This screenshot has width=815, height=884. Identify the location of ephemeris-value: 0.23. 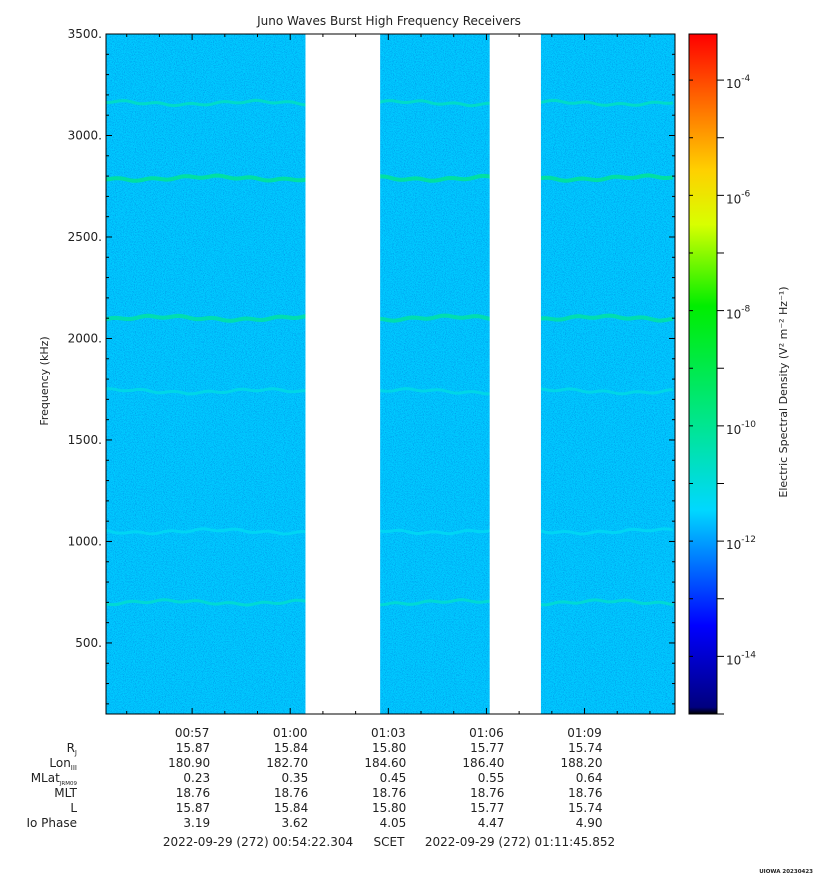
(196, 778).